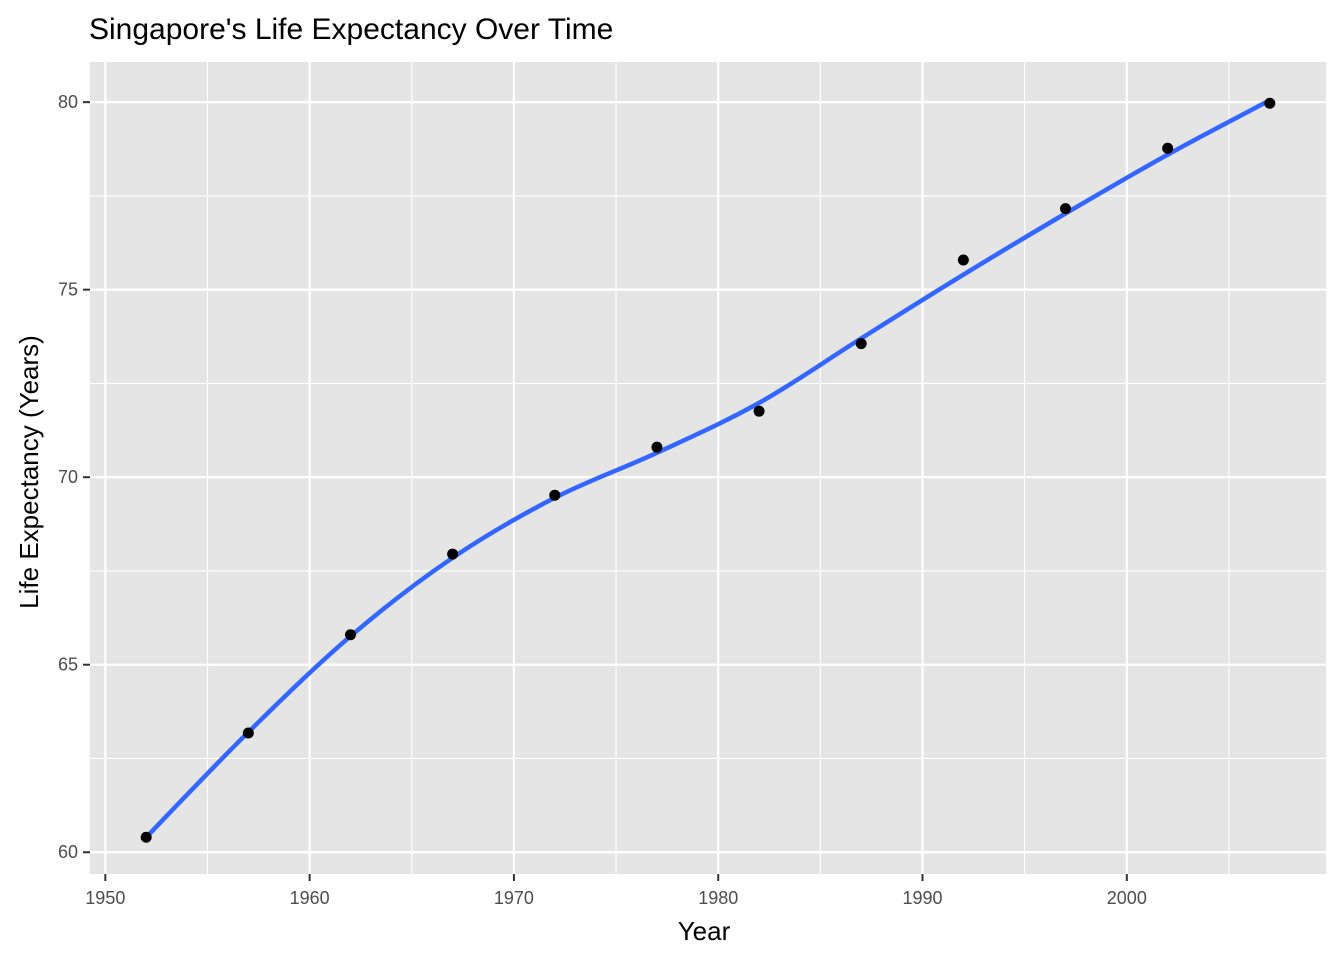 Image resolution: width=1344 pixels, height=960 pixels. What do you see at coordinates (704, 931) in the screenshot?
I see `x-axis-title: Year` at bounding box center [704, 931].